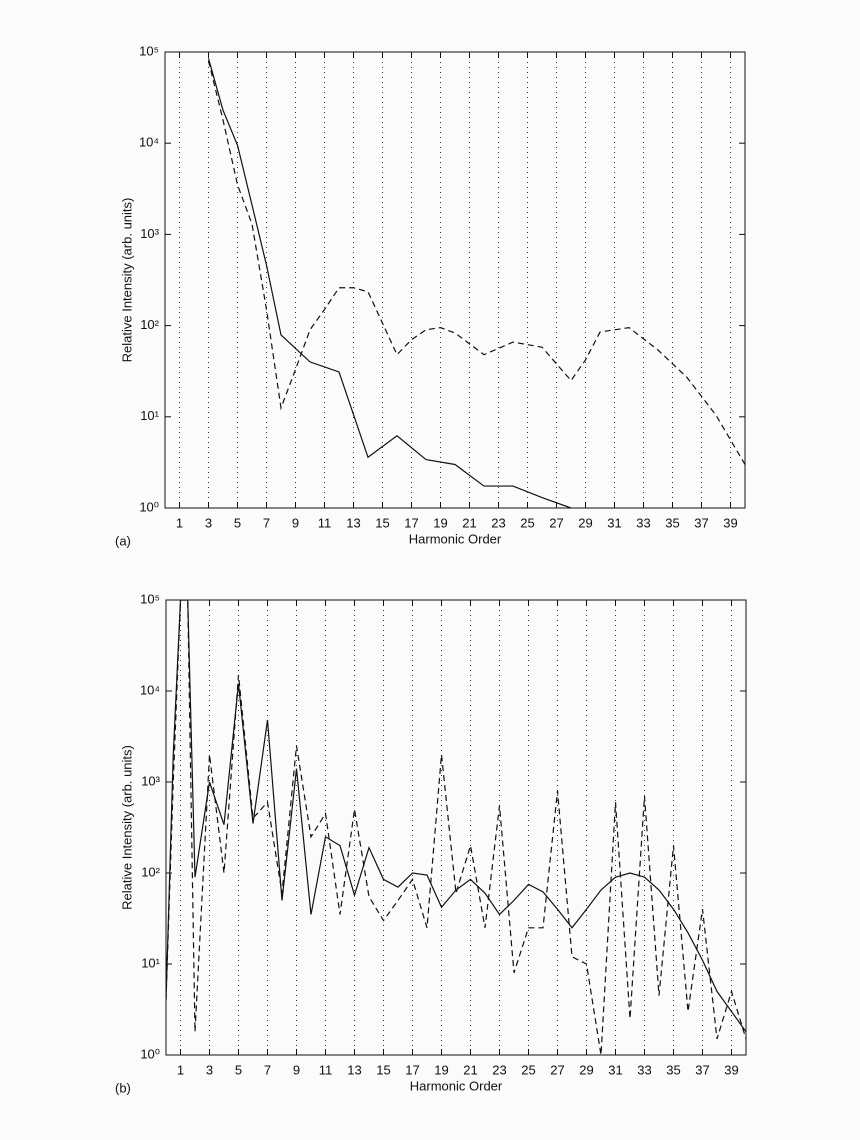 The width and height of the screenshot is (860, 1140). I want to click on panel-label: (b), so click(123, 1087).